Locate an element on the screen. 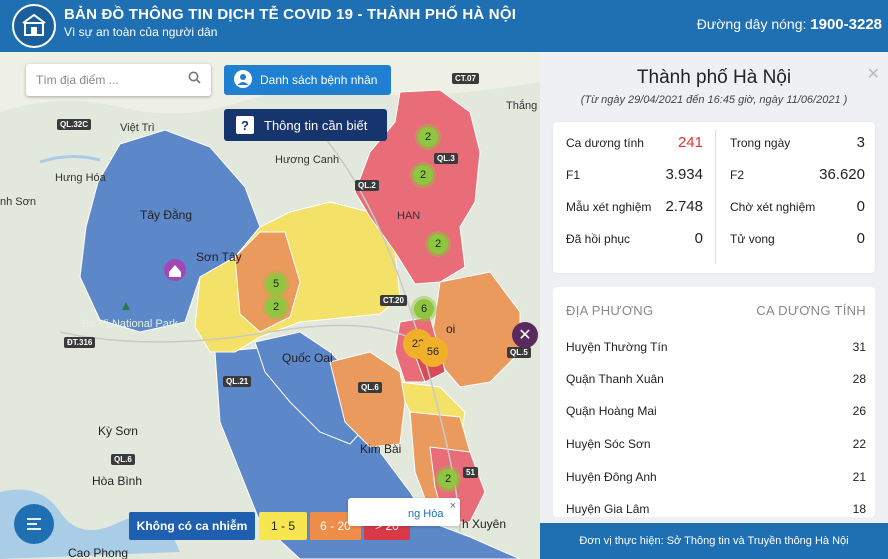 The height and width of the screenshot is (559, 888). place-label: HAN is located at coordinates (409, 216).